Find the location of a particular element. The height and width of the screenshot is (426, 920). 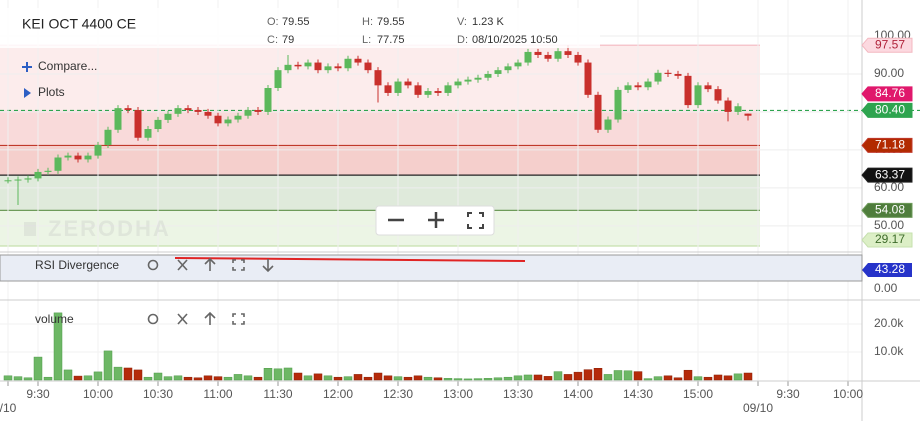

x-tick-label: 10:00 is located at coordinates (848, 394).